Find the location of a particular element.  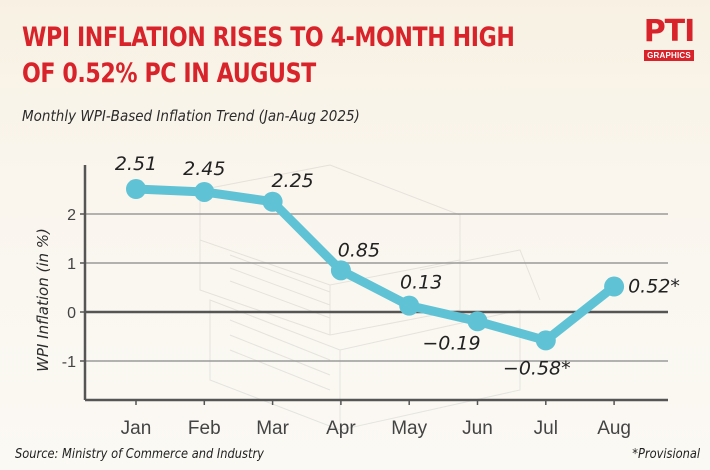

data-label-jun: −0.19 is located at coordinates (451, 343).